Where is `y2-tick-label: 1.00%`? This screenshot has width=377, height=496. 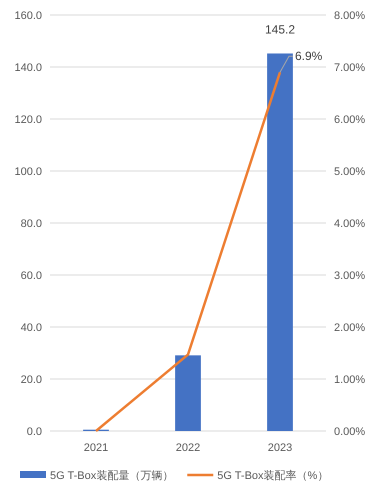
y2-tick-label: 1.00% is located at coordinates (350, 380).